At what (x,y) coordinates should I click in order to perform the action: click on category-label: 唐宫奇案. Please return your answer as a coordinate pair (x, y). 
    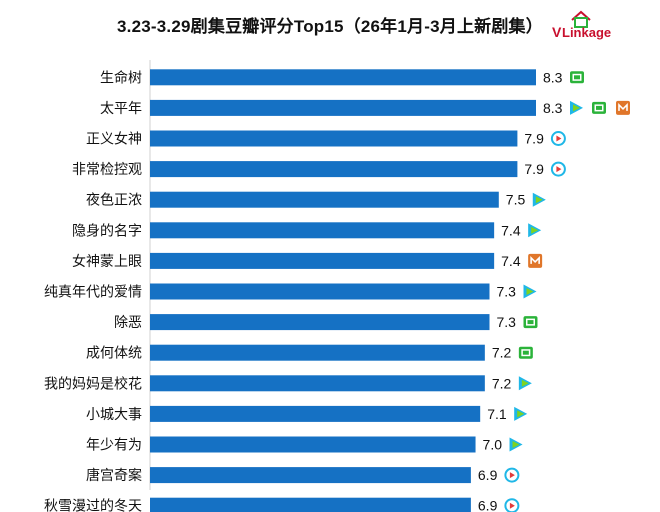
    Looking at the image, I should click on (114, 475).